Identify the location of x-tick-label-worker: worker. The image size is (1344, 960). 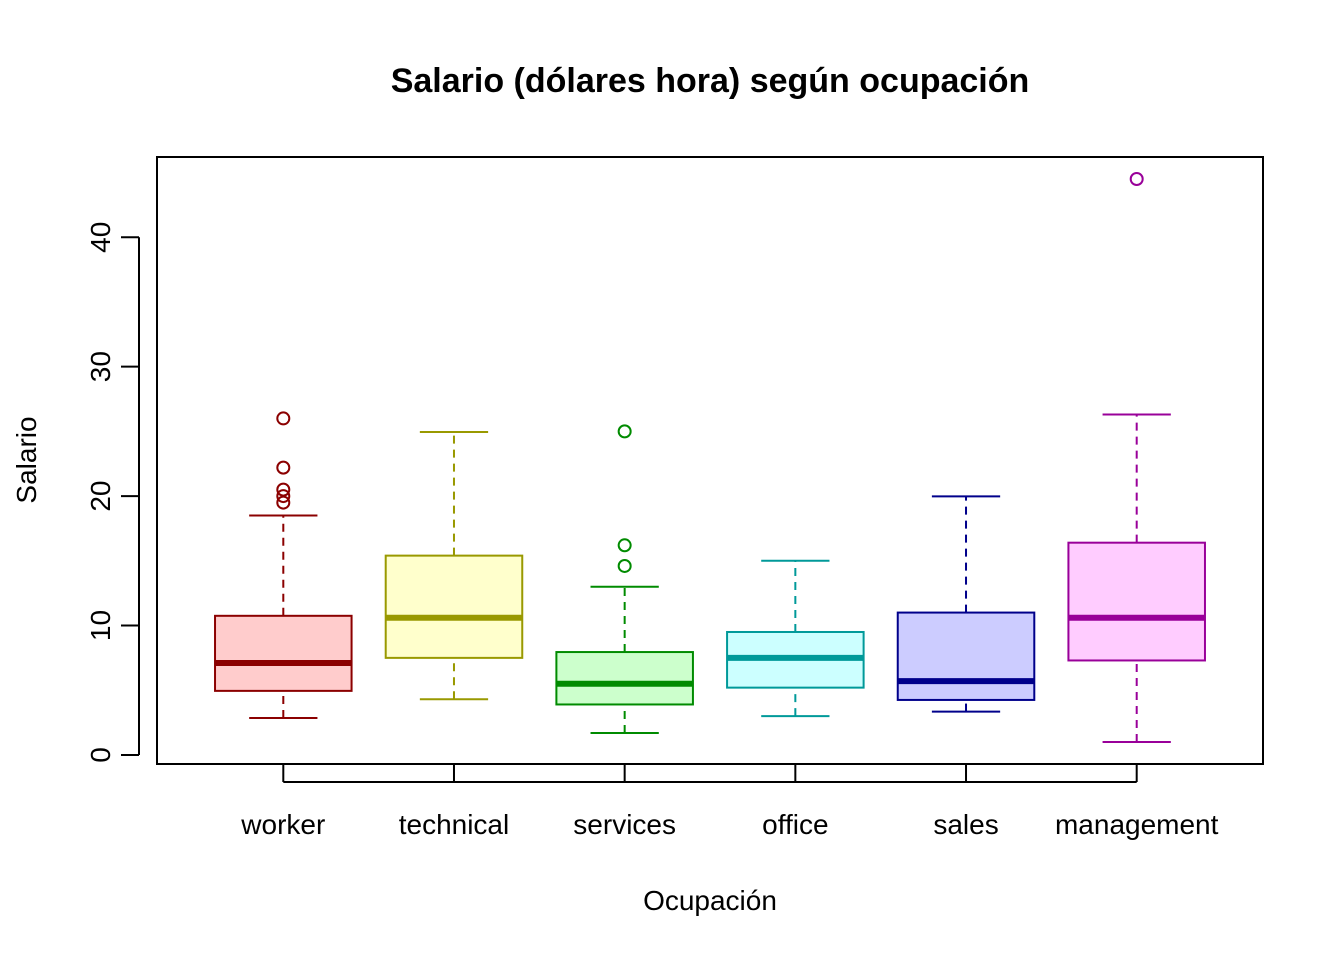
(282, 824).